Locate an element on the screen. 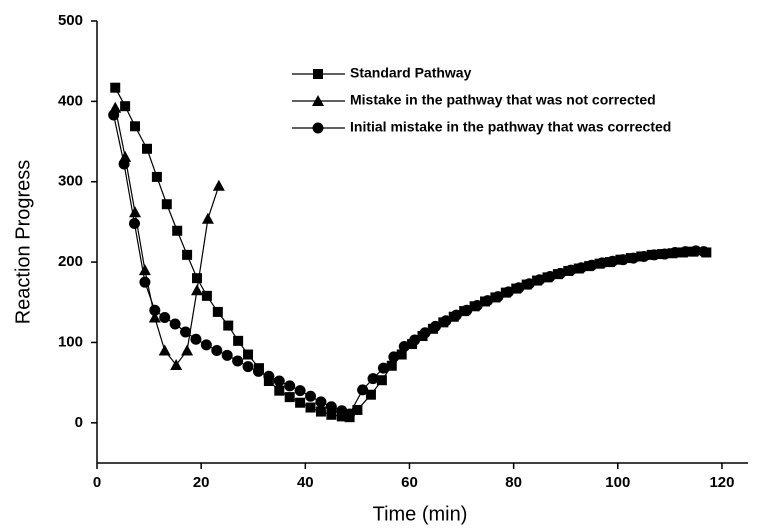  y-tick-label: 200 is located at coordinates (70, 261).